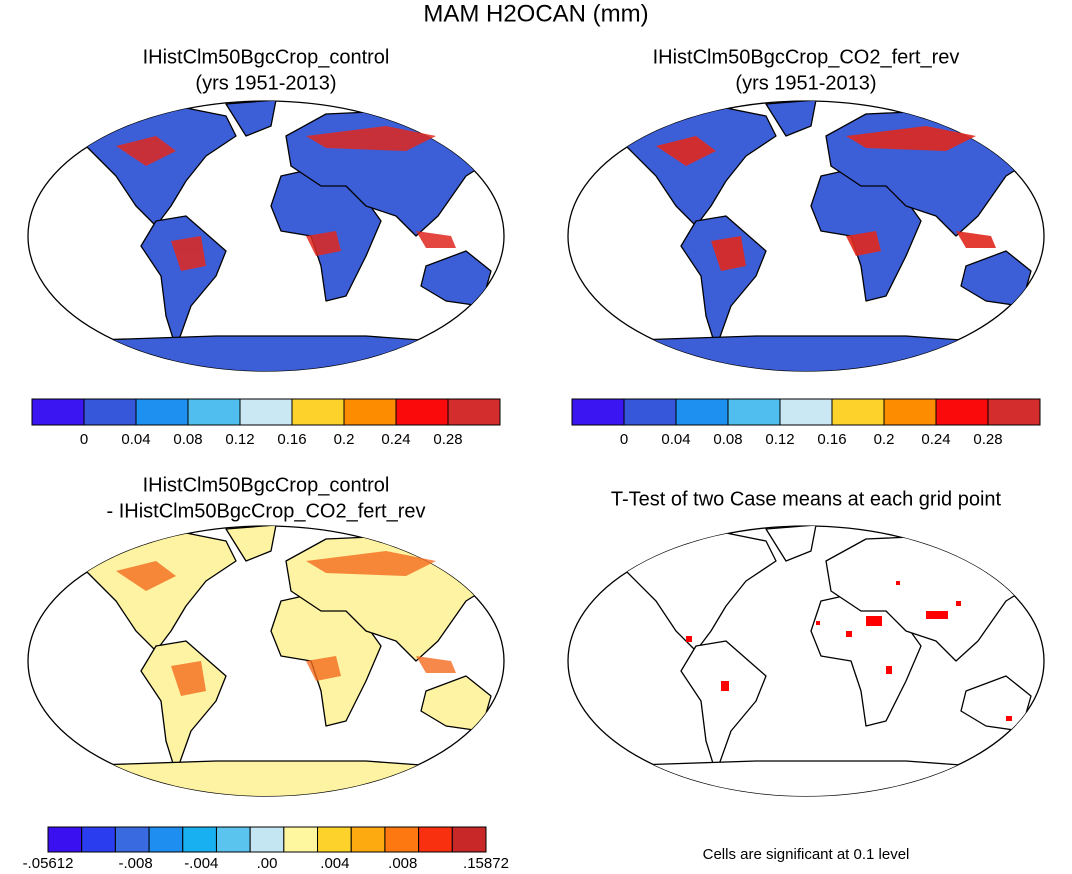  I want to click on colorbar-label: .00, so click(267, 863).